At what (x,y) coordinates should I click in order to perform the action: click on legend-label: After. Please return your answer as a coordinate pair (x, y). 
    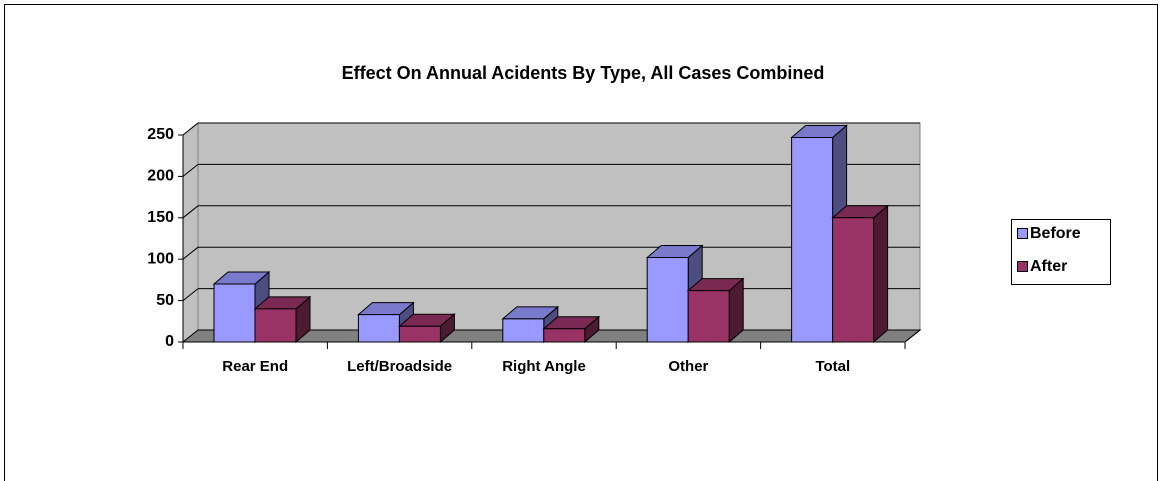
    Looking at the image, I should click on (1048, 266).